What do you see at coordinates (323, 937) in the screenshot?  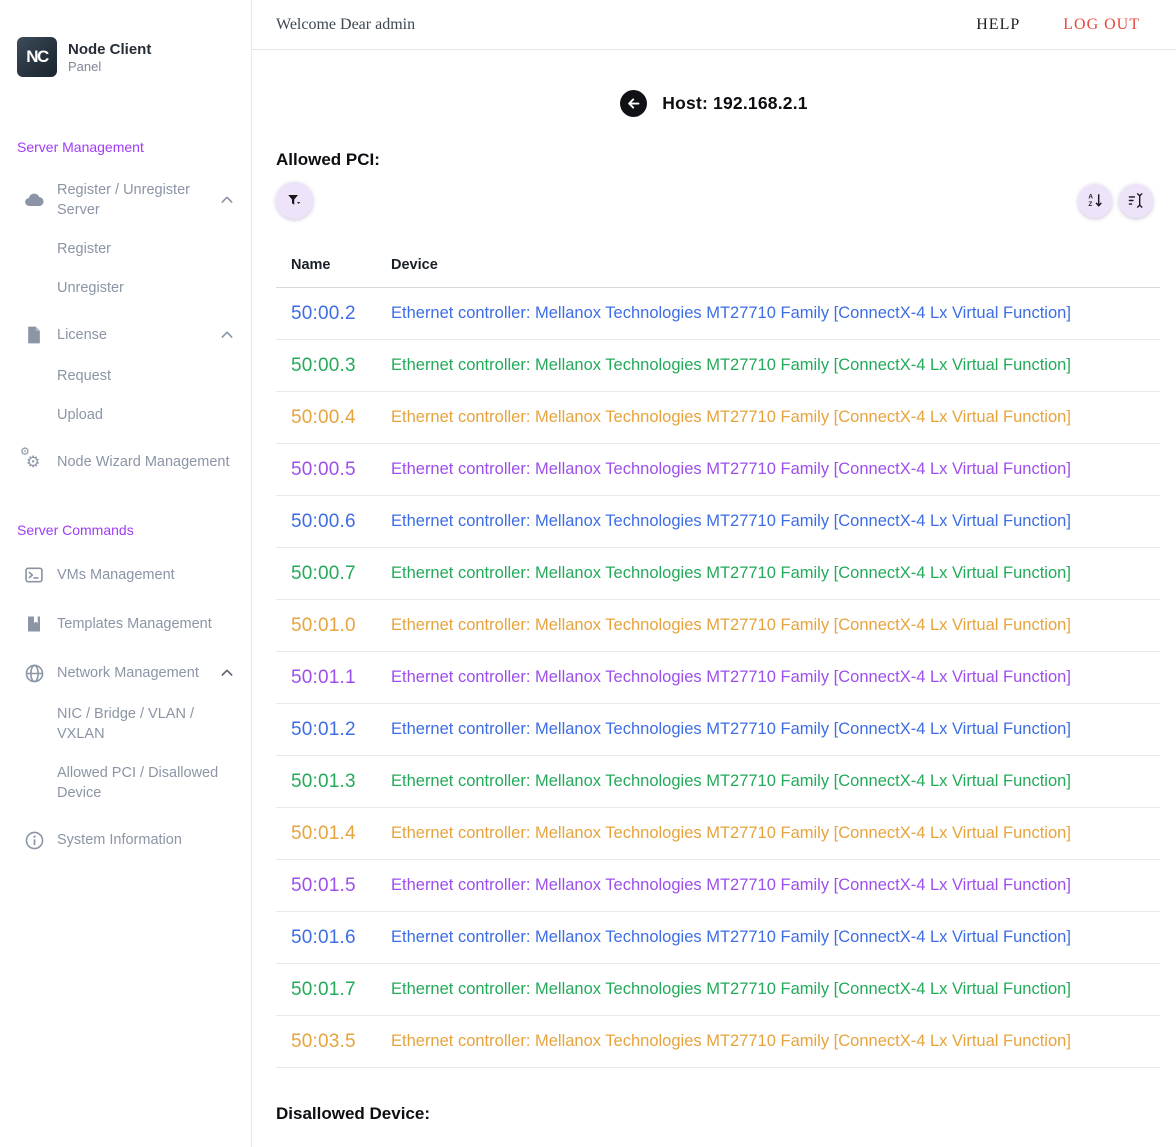 I see `pci-name-cell: 50:01.6` at bounding box center [323, 937].